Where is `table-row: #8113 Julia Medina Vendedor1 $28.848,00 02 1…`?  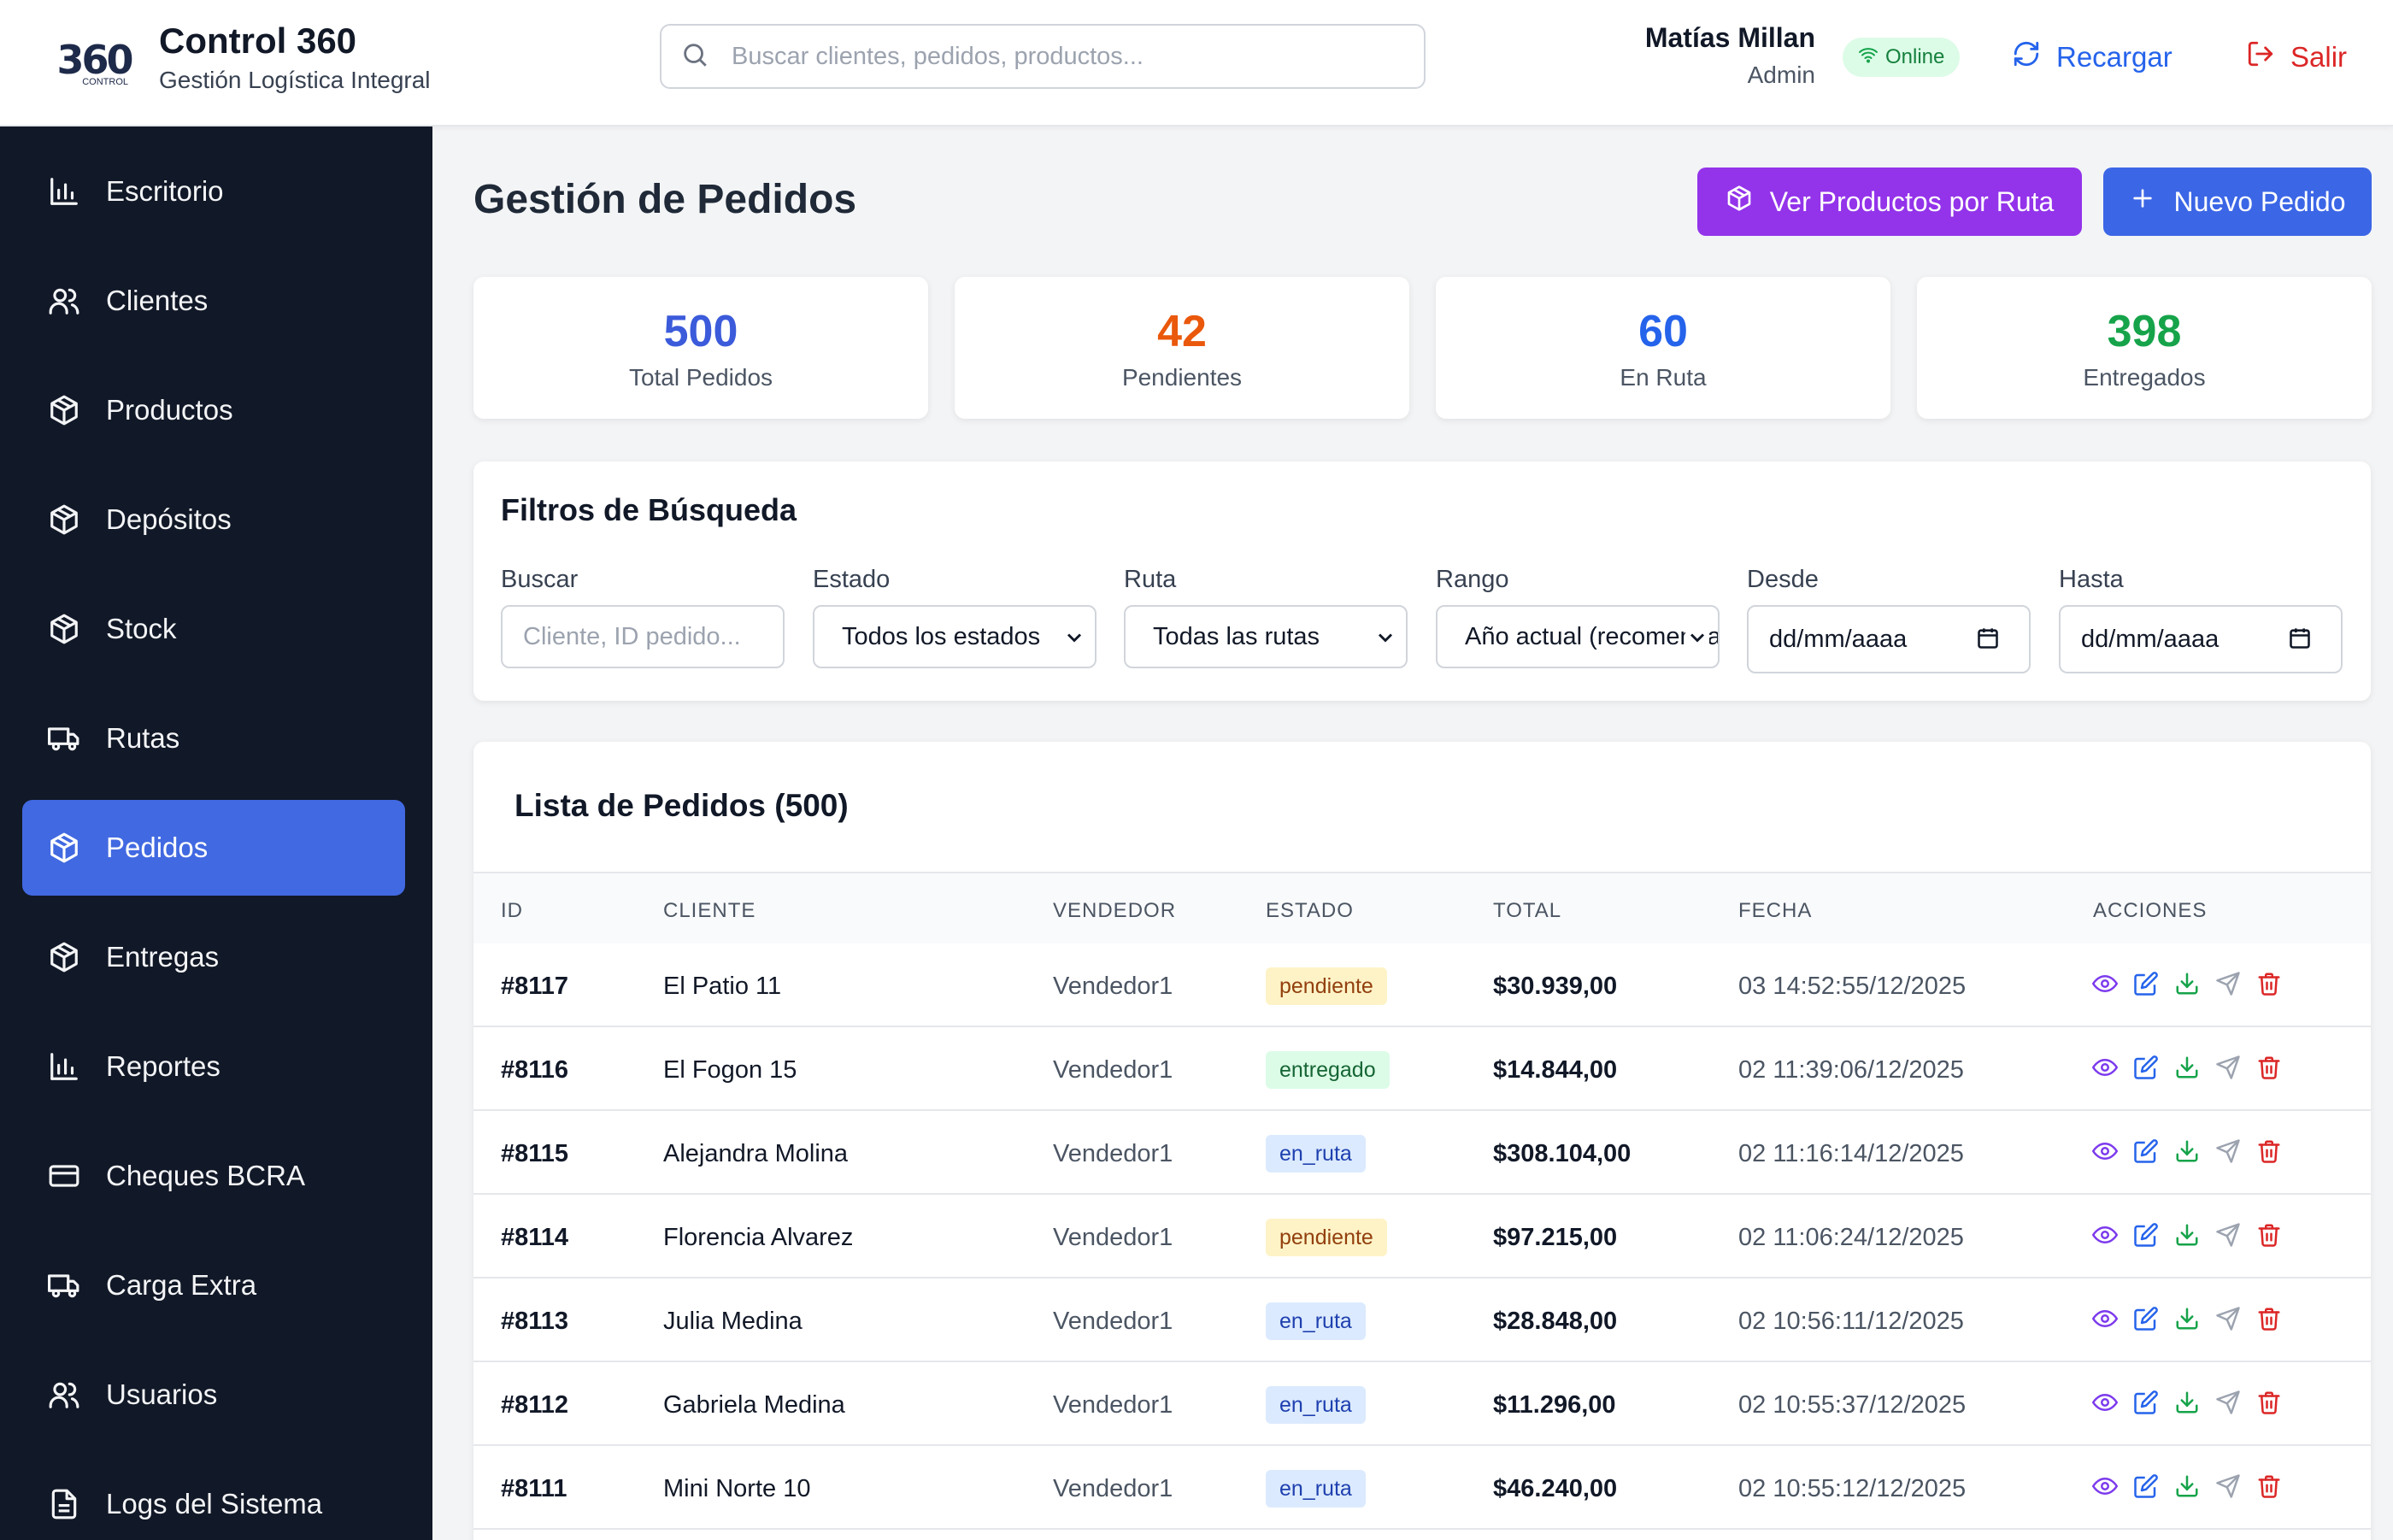 table-row: #8113 Julia Medina Vendedor1 $28.848,00 02 1… is located at coordinates (1422, 1320).